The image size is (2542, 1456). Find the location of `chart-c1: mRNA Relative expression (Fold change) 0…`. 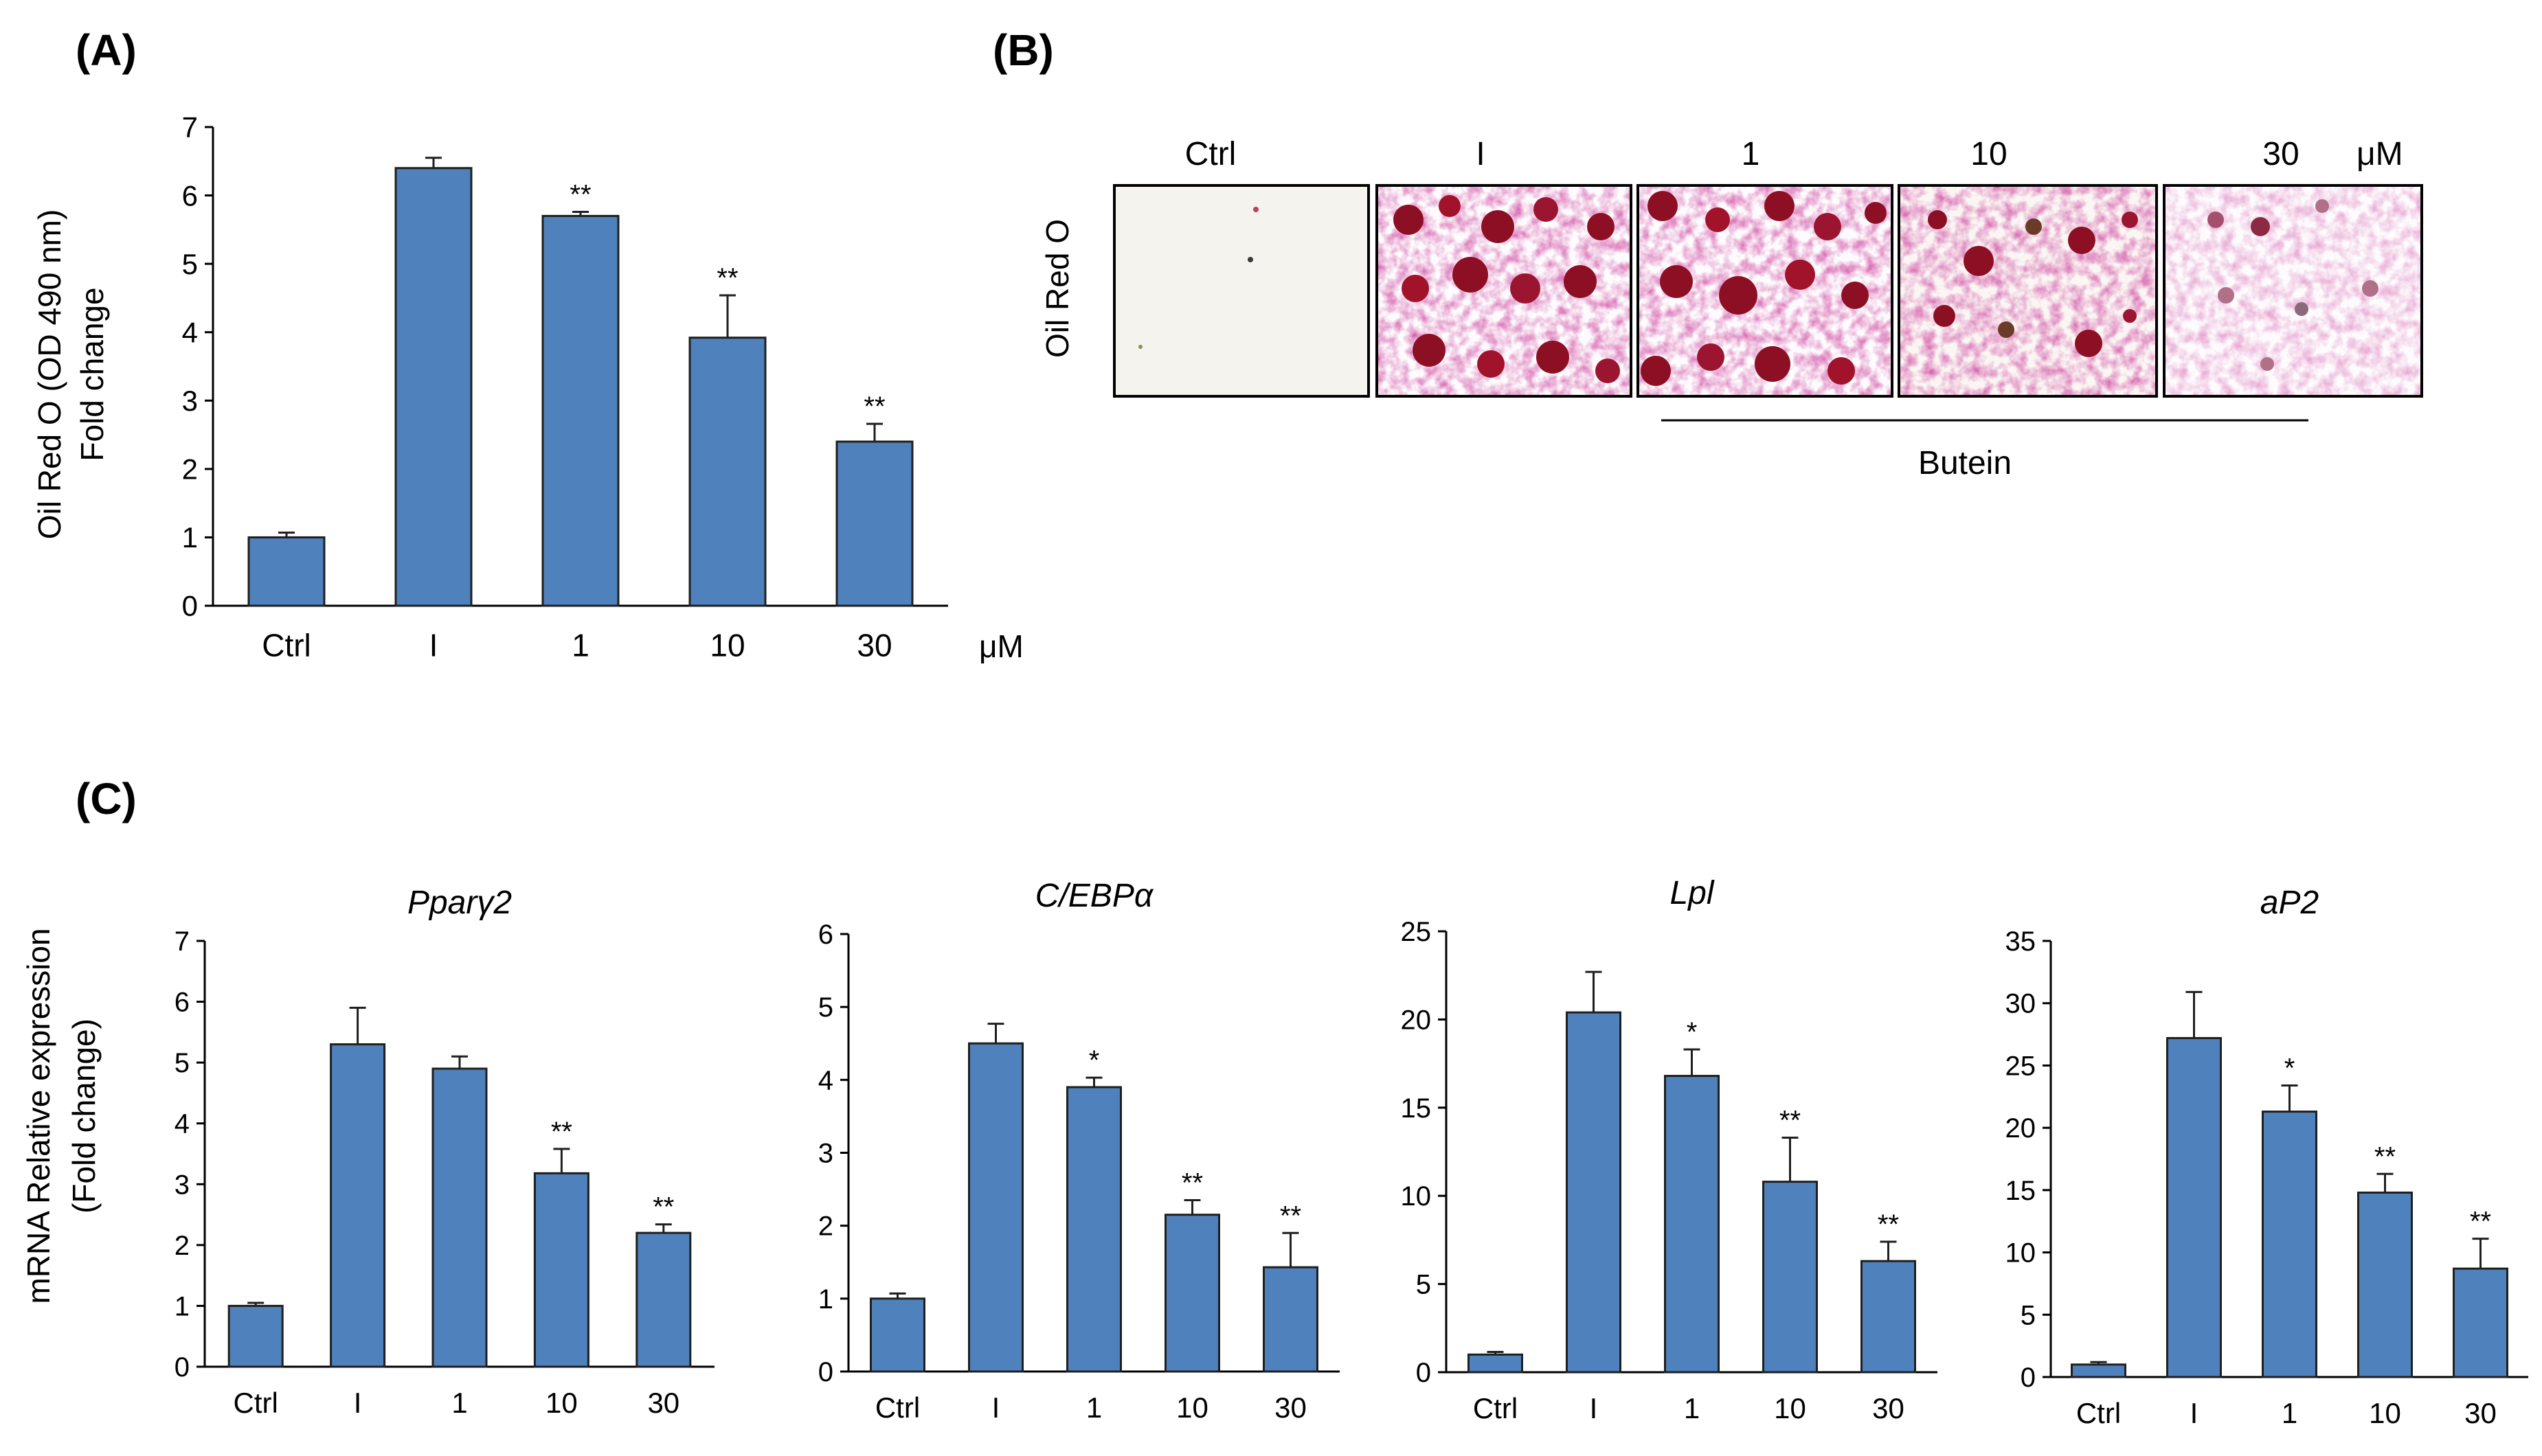

chart-c1: mRNA Relative expression (Fold change) 0… is located at coordinates (368, 1152).